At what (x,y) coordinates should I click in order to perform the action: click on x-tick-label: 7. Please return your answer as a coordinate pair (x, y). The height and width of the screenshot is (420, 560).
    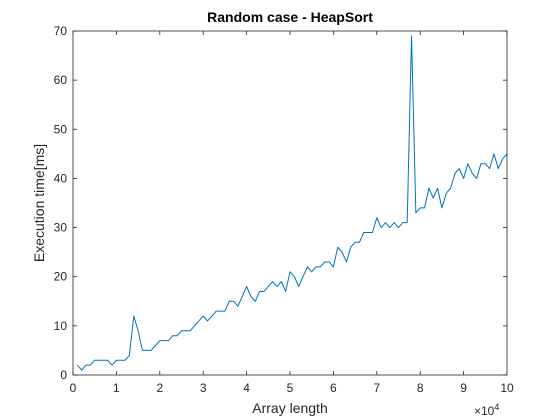
    Looking at the image, I should click on (376, 388).